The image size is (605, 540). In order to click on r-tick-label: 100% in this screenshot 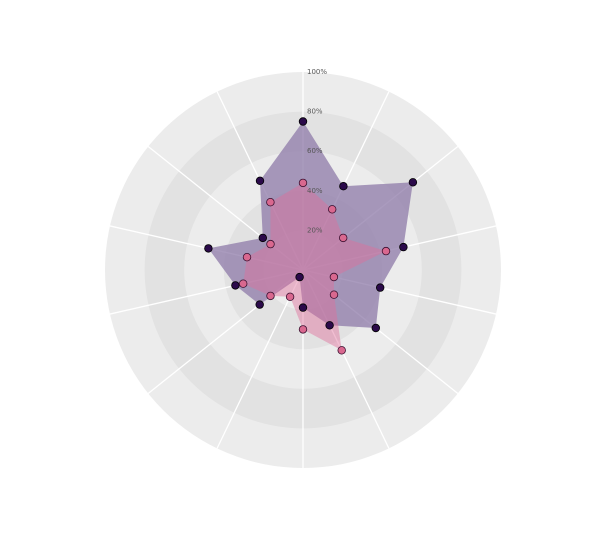, I will do `click(317, 72)`.